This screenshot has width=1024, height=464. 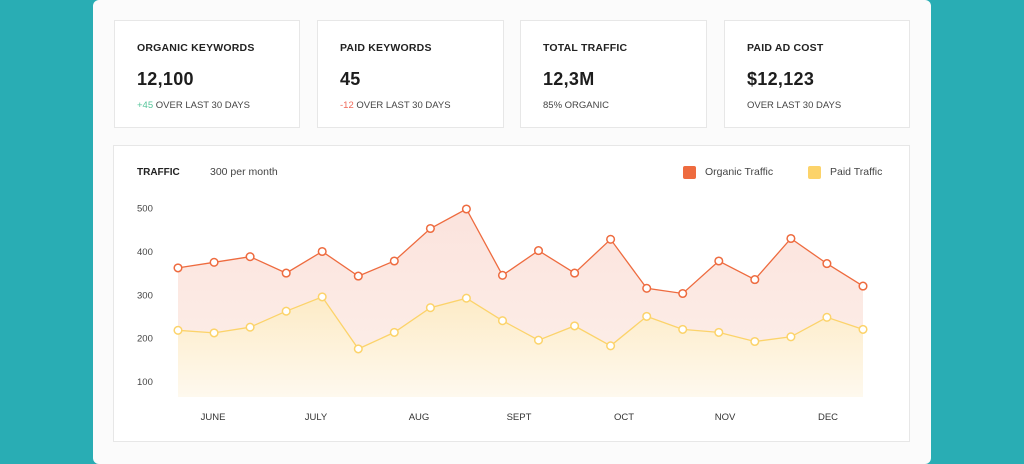 I want to click on stat-label: TOTAL TRAFFIC, so click(x=585, y=48).